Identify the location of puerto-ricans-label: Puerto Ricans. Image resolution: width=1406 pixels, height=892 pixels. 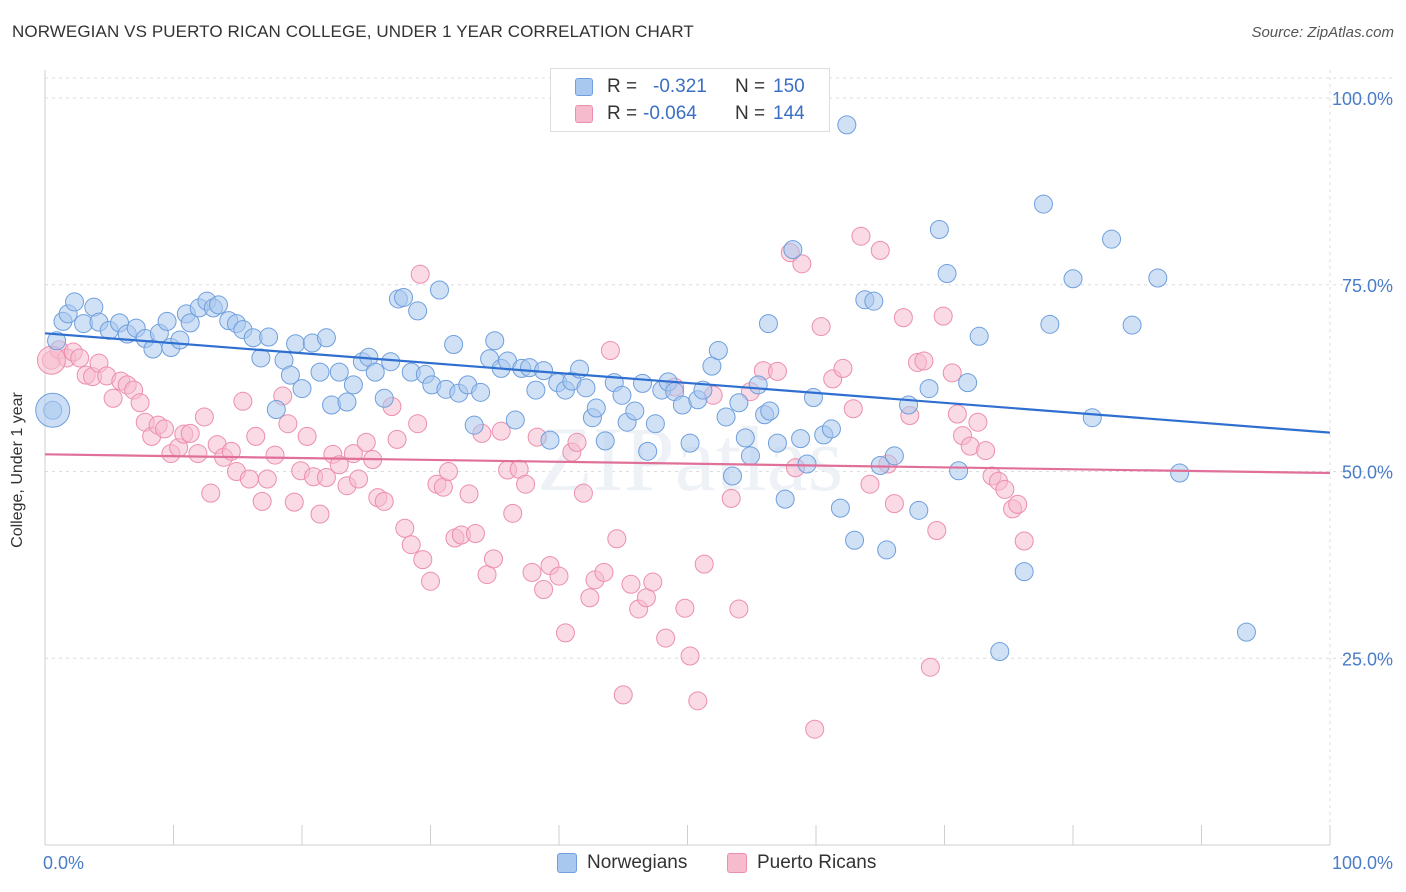
(817, 862).